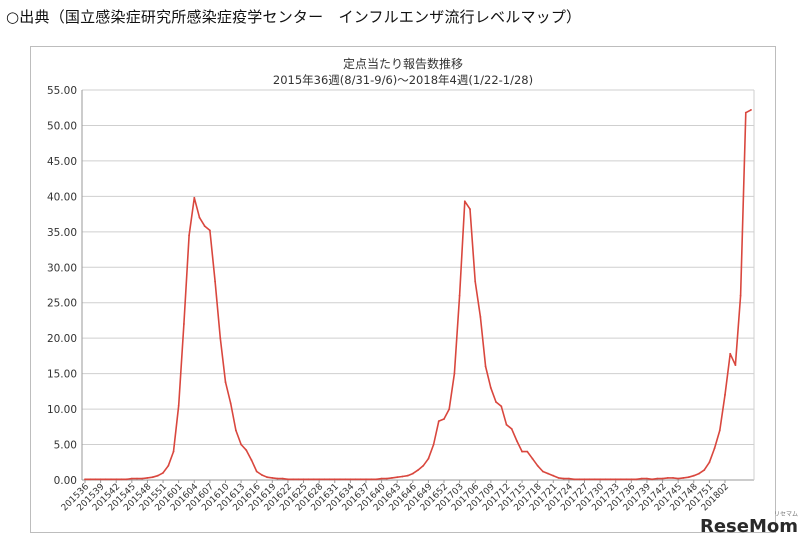 The image size is (804, 545). Describe the element at coordinates (62, 304) in the screenshot. I see `y-tick-label: 25.00` at that location.